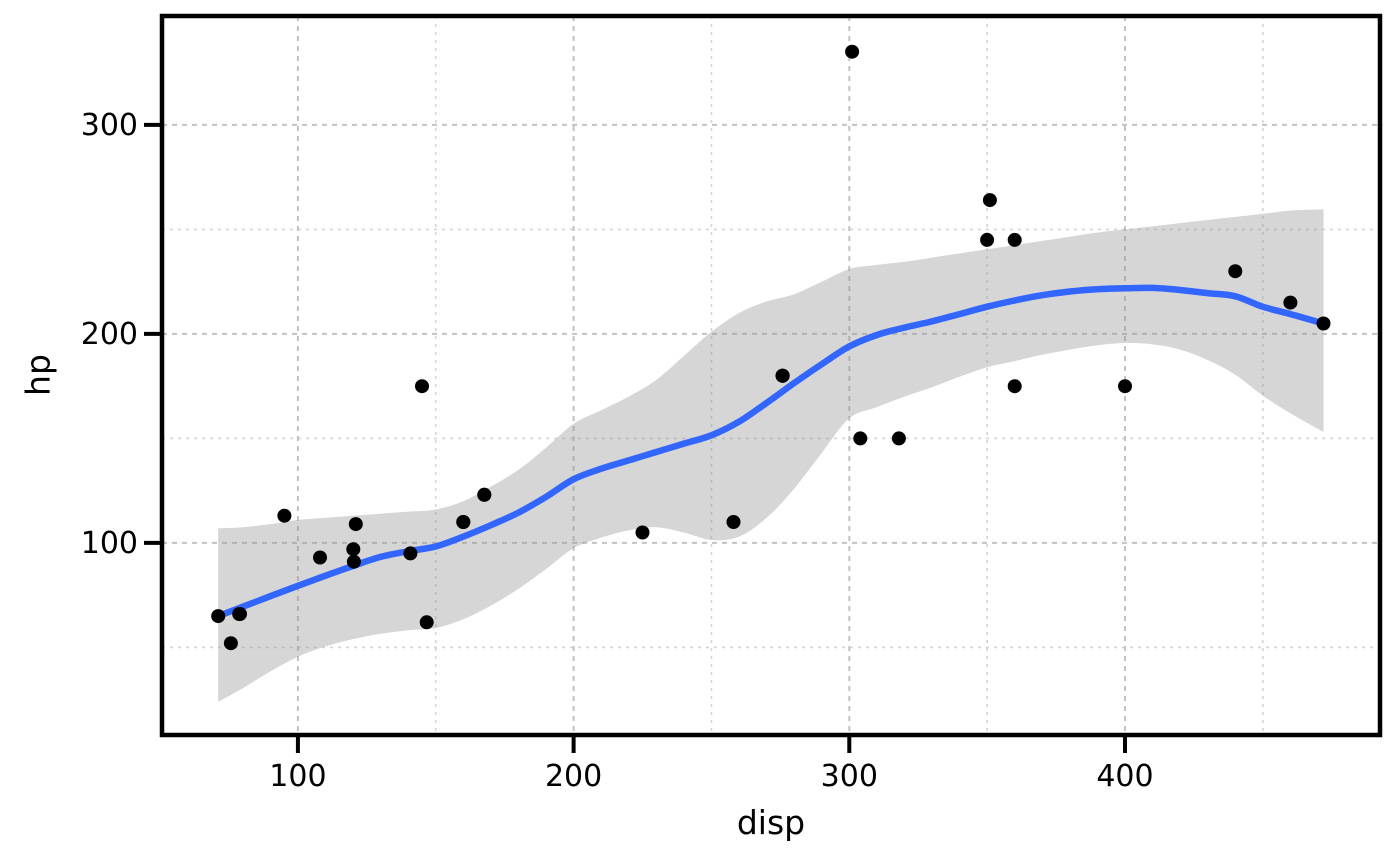  What do you see at coordinates (109, 543) in the screenshot?
I see `y-tick-label: 100` at bounding box center [109, 543].